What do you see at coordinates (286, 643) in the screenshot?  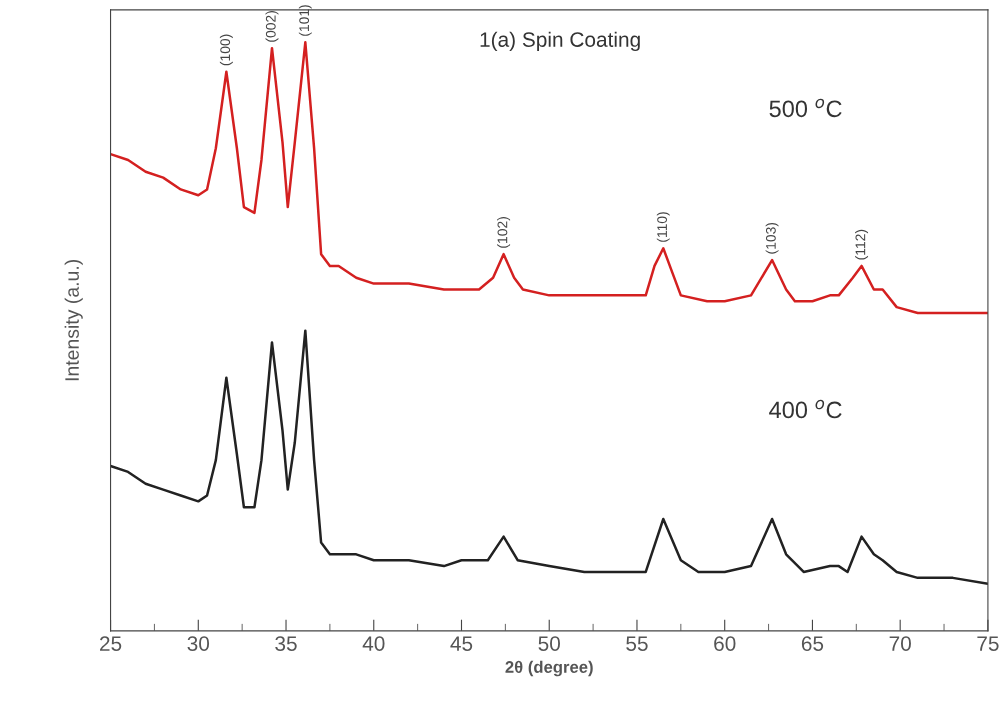 I see `x-tick-label: 35` at bounding box center [286, 643].